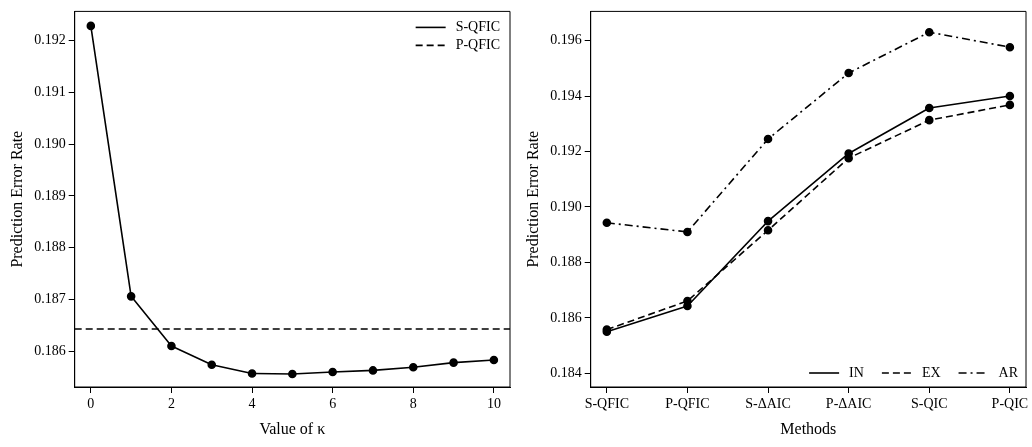 The width and height of the screenshot is (1032, 447). What do you see at coordinates (292, 428) in the screenshot?
I see `x-axis-title: Value of κ` at bounding box center [292, 428].